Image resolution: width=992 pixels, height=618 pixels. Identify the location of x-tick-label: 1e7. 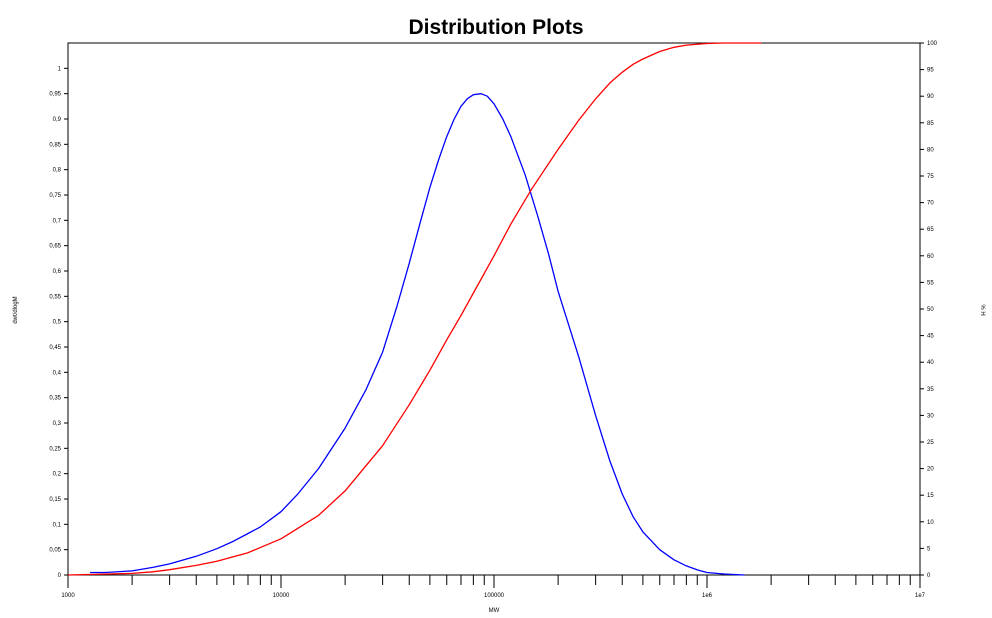
(920, 596).